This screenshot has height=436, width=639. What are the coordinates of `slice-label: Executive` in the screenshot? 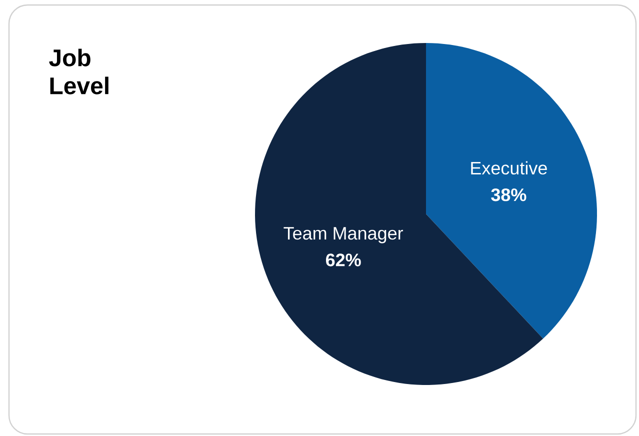 It's located at (509, 168).